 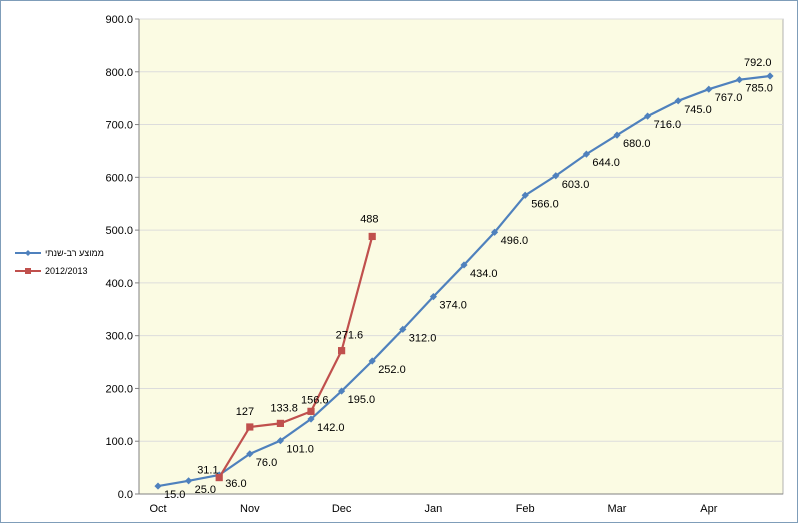 What do you see at coordinates (157, 509) in the screenshot?
I see `x-tick-label: Oct` at bounding box center [157, 509].